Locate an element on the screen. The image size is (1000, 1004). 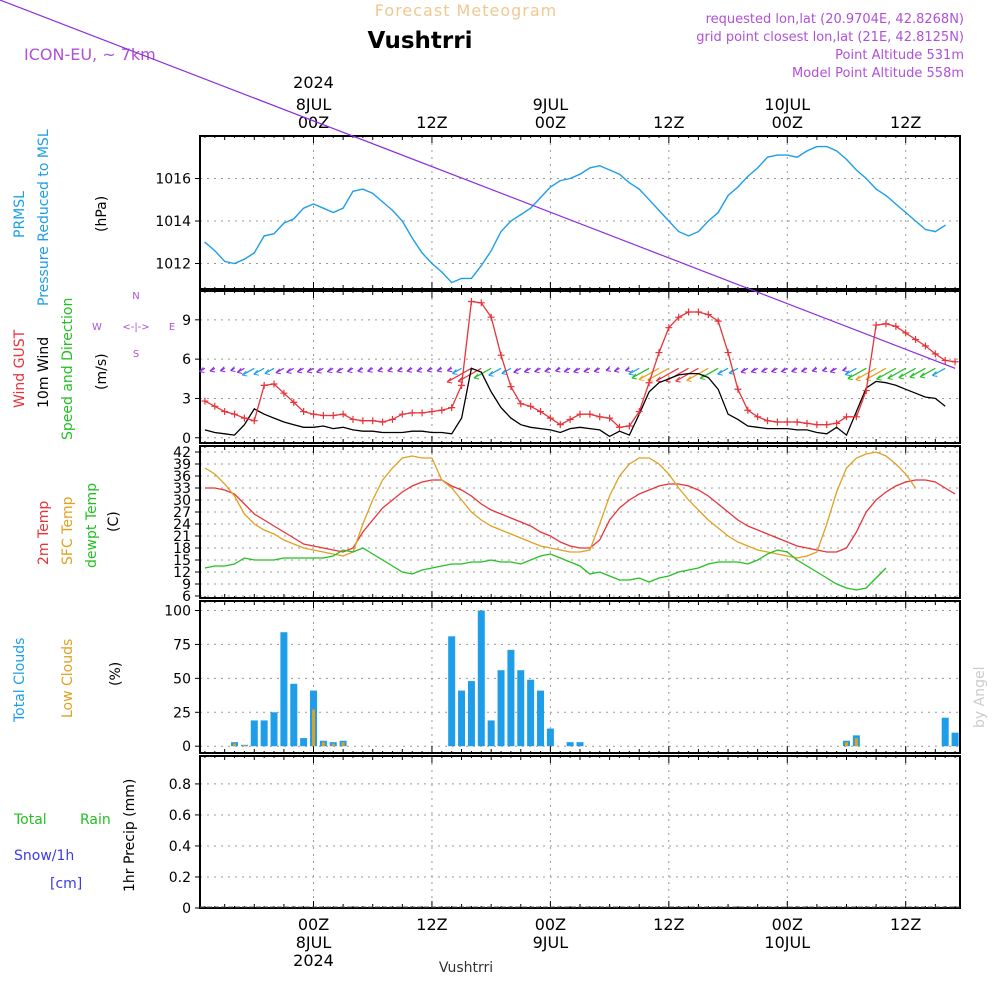
wind-ytick-label: 9 is located at coordinates (186, 321).